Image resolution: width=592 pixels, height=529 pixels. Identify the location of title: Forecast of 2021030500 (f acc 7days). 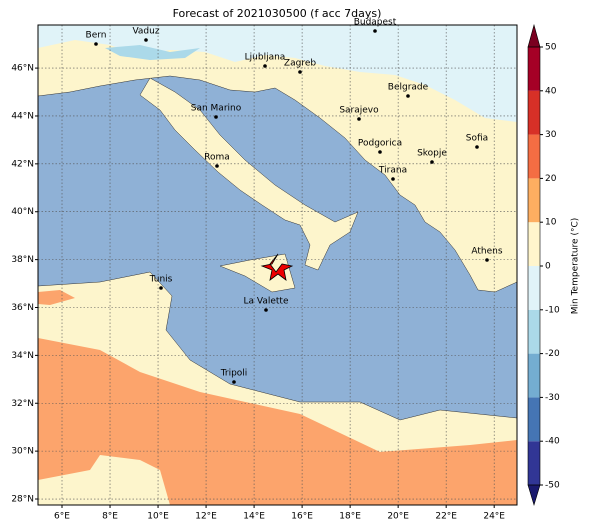
(277, 13).